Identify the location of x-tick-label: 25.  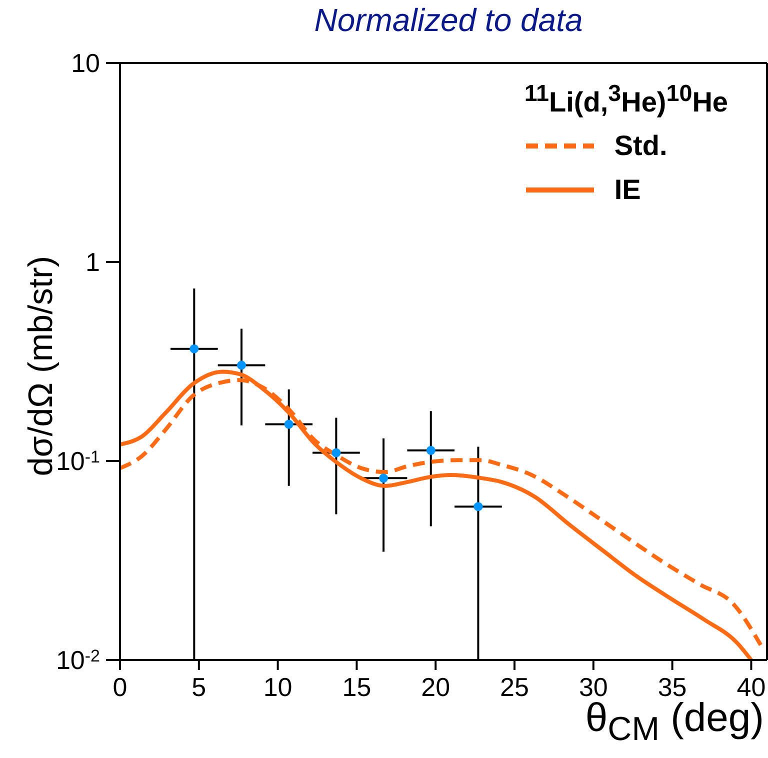
(514, 687).